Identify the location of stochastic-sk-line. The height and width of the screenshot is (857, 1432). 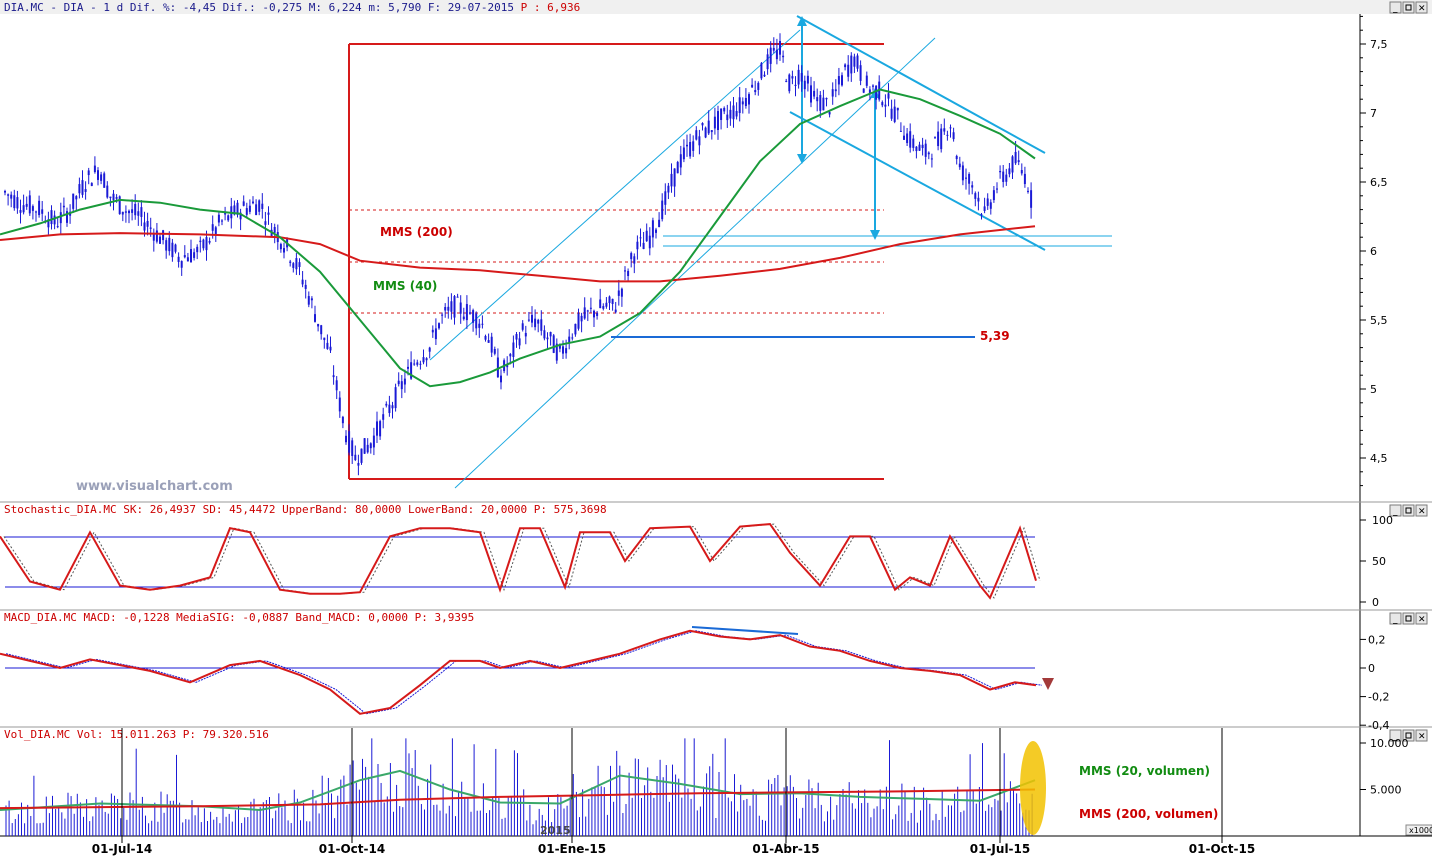
(518, 561).